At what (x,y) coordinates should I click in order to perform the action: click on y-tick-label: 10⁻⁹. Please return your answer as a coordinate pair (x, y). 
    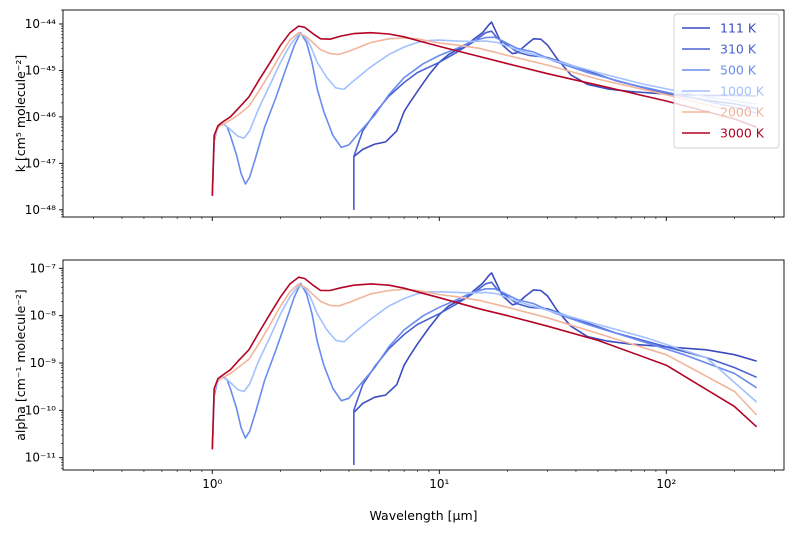
    Looking at the image, I should click on (43, 363).